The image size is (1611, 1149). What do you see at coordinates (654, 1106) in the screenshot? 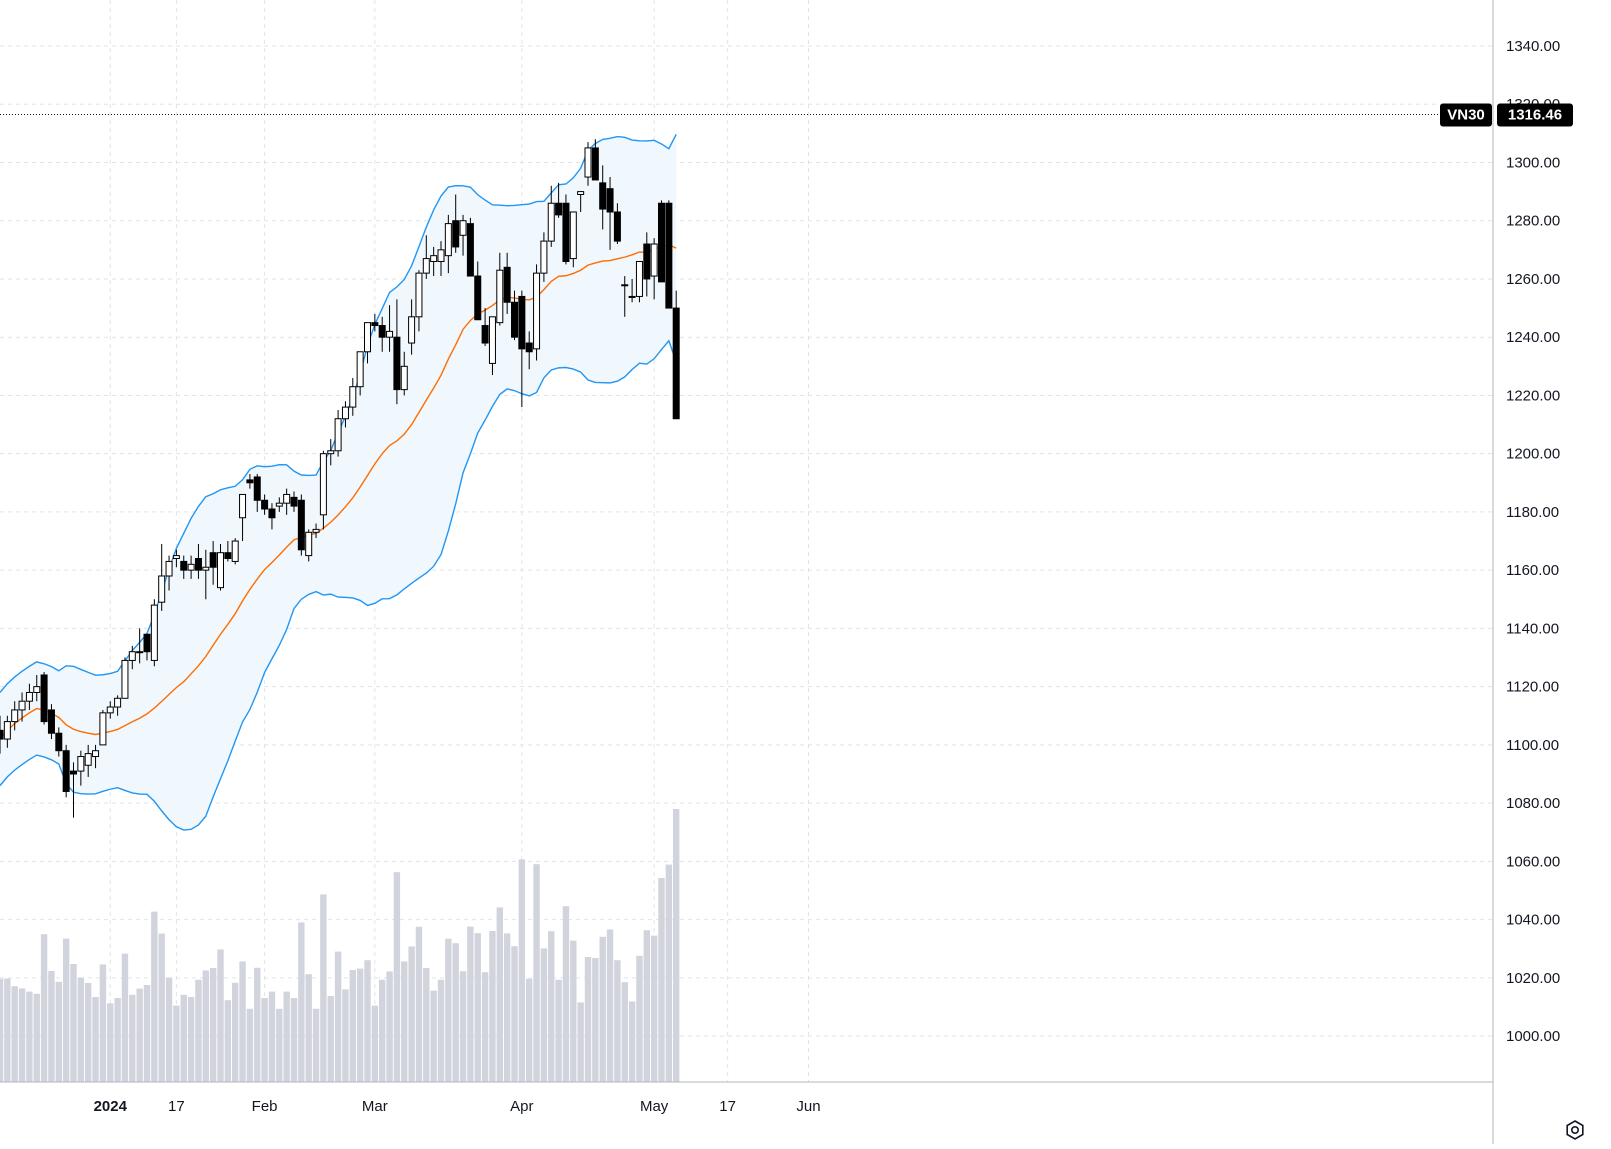
I see `time-tick-label: May` at bounding box center [654, 1106].